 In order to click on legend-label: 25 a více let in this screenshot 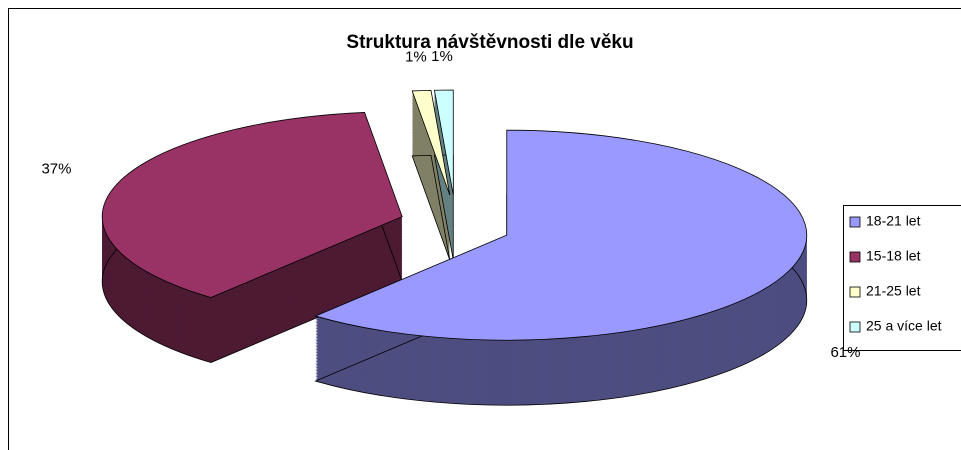, I will do `click(904, 326)`.